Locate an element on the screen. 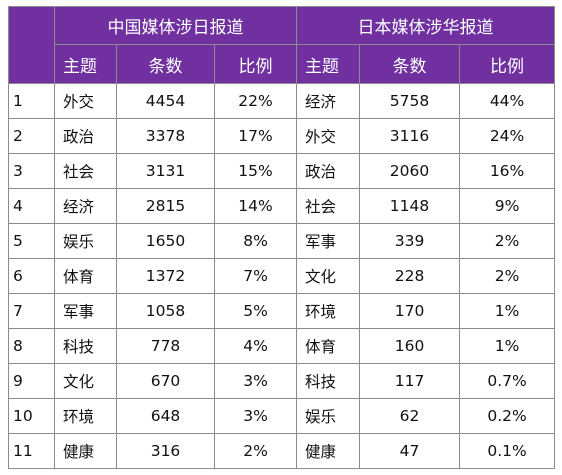  cn-count-header: 条数 is located at coordinates (165, 64).